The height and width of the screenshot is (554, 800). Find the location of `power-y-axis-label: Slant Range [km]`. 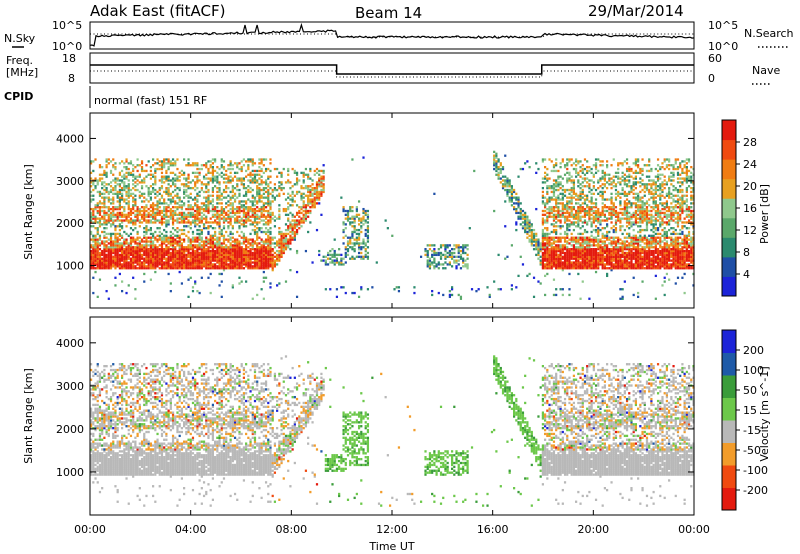

power-y-axis-label: Slant Range [km] is located at coordinates (28, 212).